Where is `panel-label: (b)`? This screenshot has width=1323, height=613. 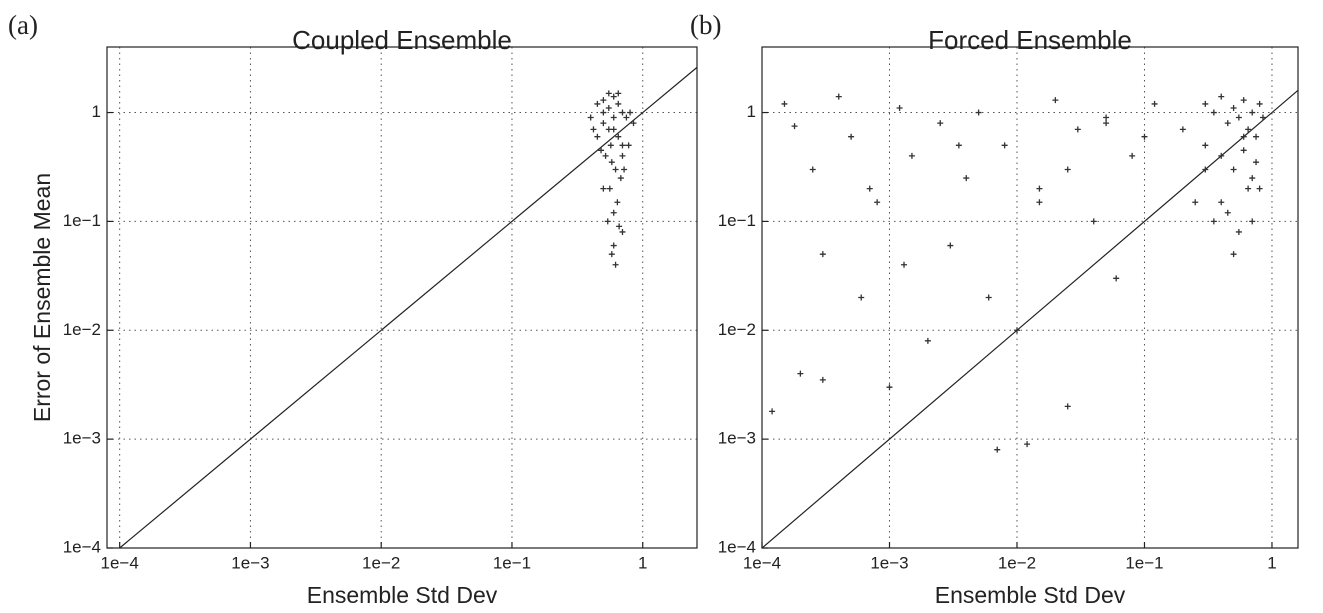
panel-label: (b) is located at coordinates (705, 25).